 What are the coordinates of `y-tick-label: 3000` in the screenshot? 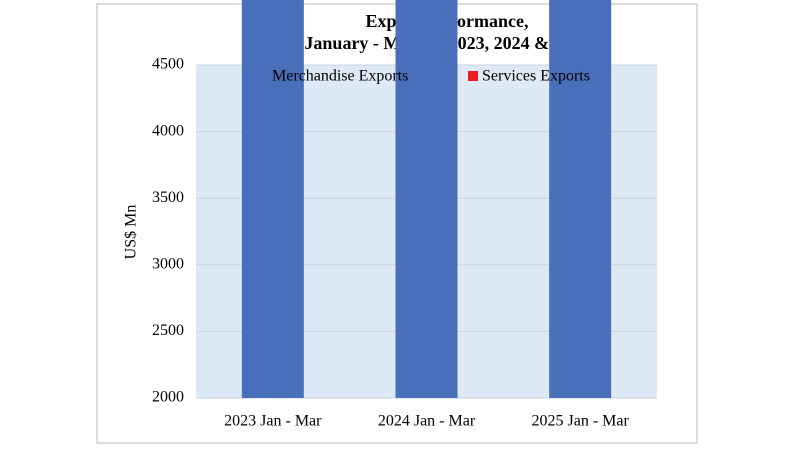 It's located at (168, 263).